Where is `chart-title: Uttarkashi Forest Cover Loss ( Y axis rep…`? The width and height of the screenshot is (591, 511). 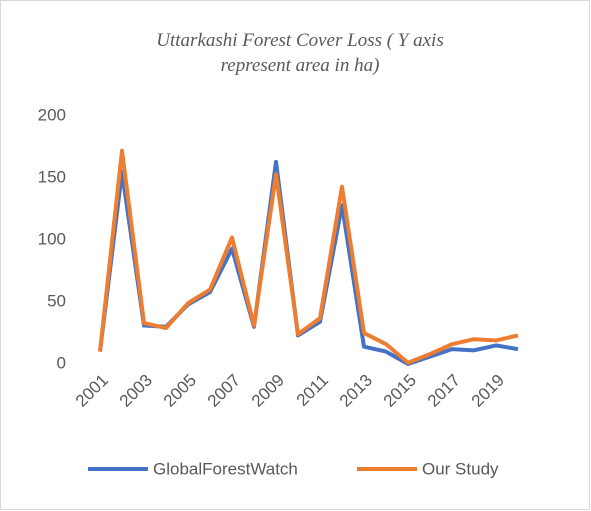
chart-title: Uttarkashi Forest Cover Loss ( Y axis rep… is located at coordinates (299, 53).